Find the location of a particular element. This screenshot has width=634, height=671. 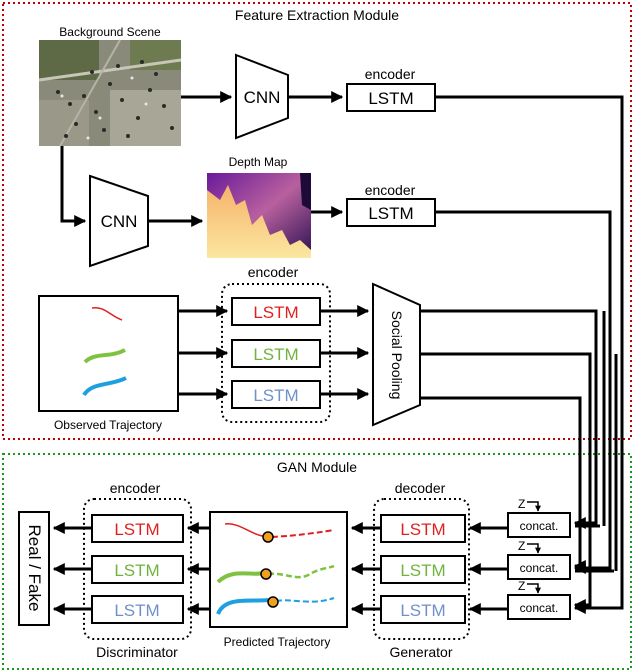

encoder-lstm-green: LSTM is located at coordinates (276, 353).